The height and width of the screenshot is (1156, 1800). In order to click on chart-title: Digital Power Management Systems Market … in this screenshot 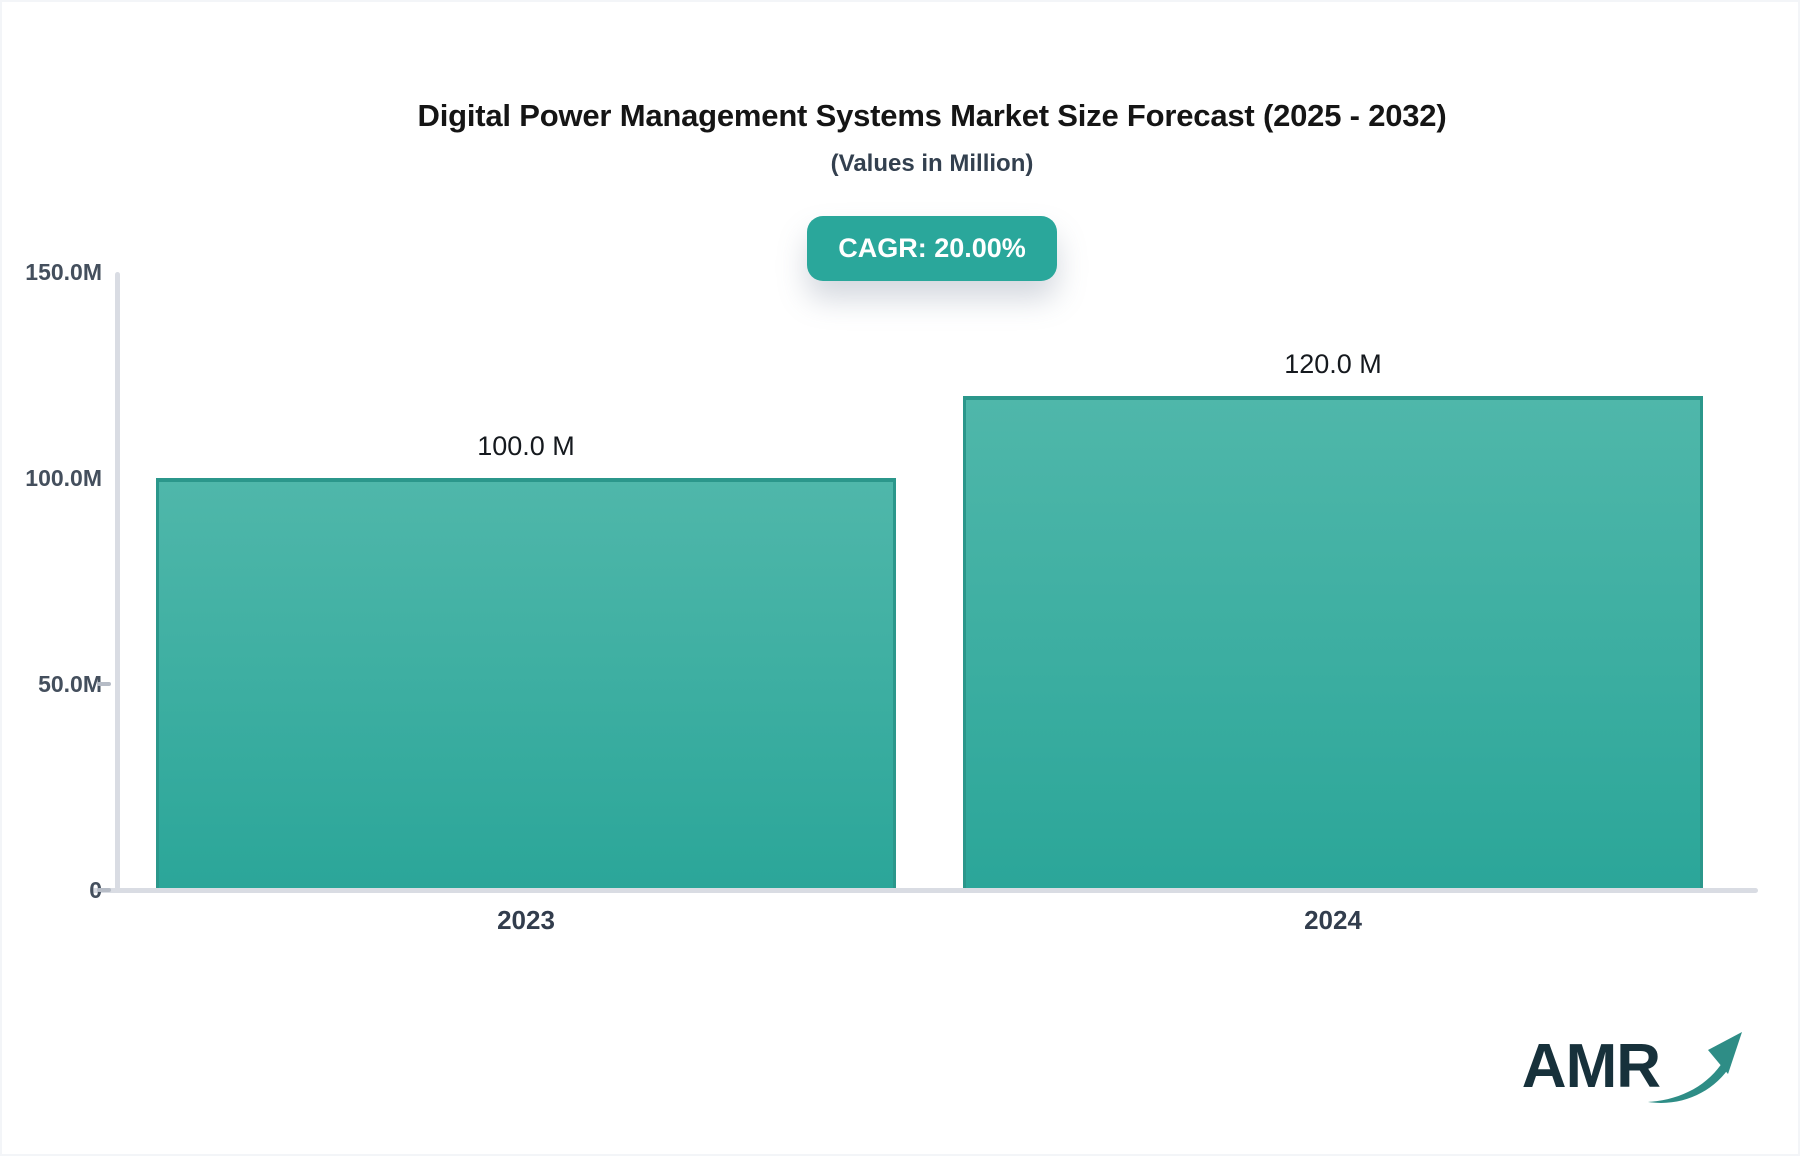, I will do `click(932, 115)`.